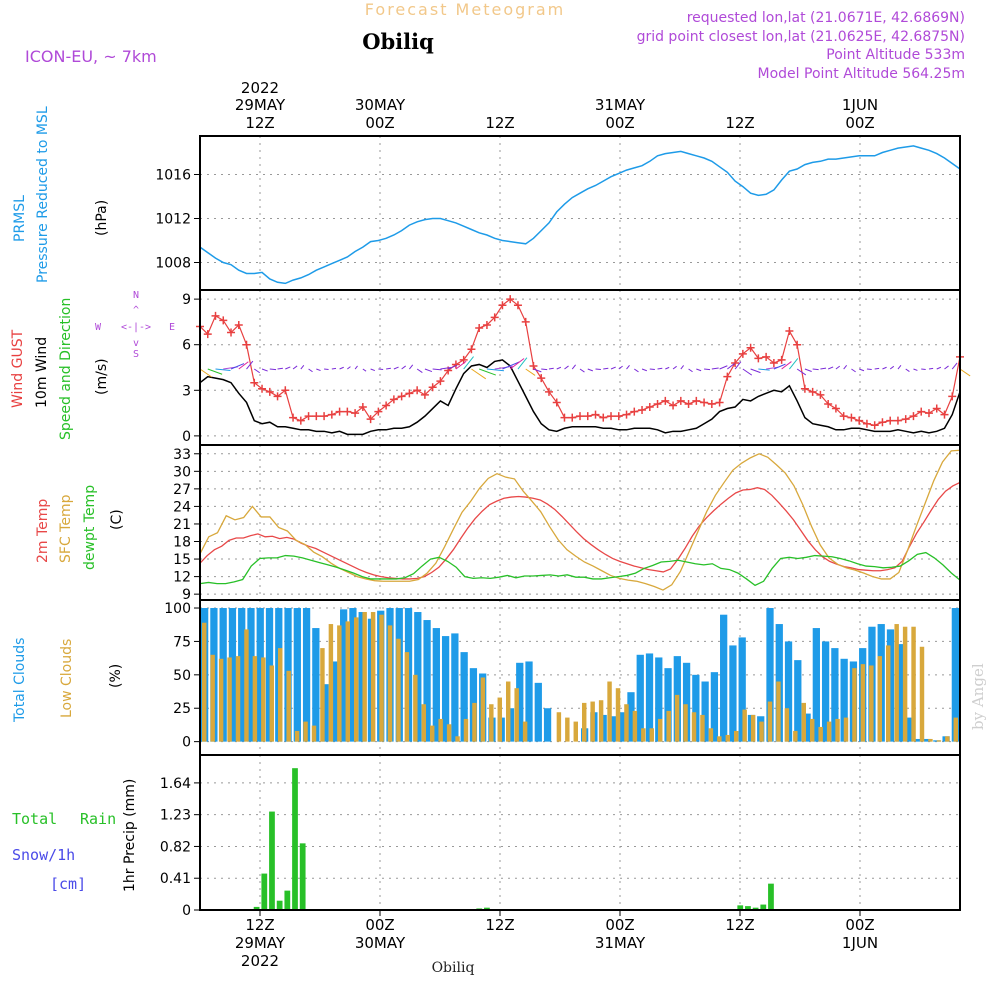 This screenshot has width=1000, height=1000. Describe the element at coordinates (499, 925) in the screenshot. I see `bottom-time-text-2-0: 12Z` at that location.